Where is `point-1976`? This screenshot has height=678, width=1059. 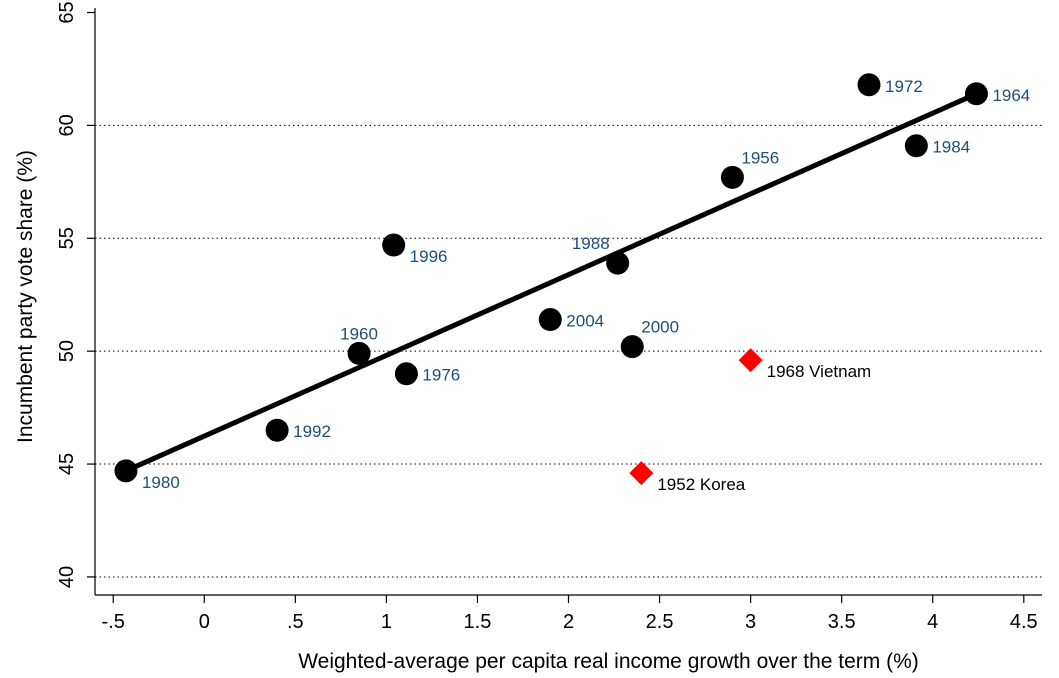 point-1976 is located at coordinates (406, 374).